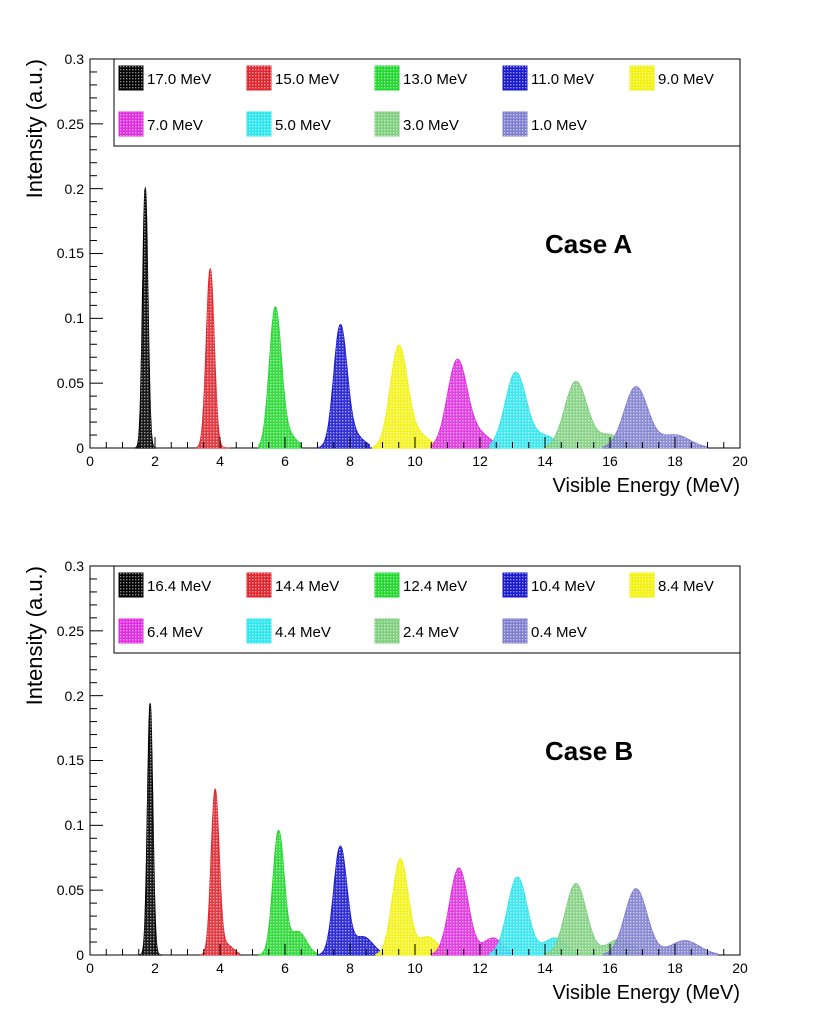 The width and height of the screenshot is (830, 1014). I want to click on legend-entry: 10.4 MeV, so click(548, 585).